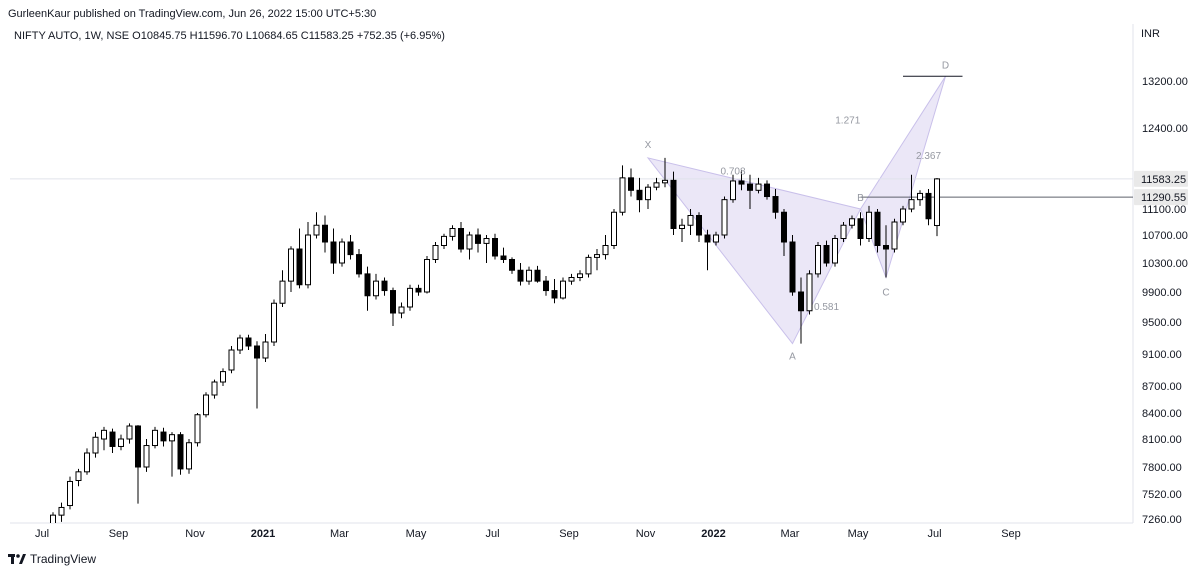  I want to click on level-price-badge: 11290.55, so click(1161, 197).